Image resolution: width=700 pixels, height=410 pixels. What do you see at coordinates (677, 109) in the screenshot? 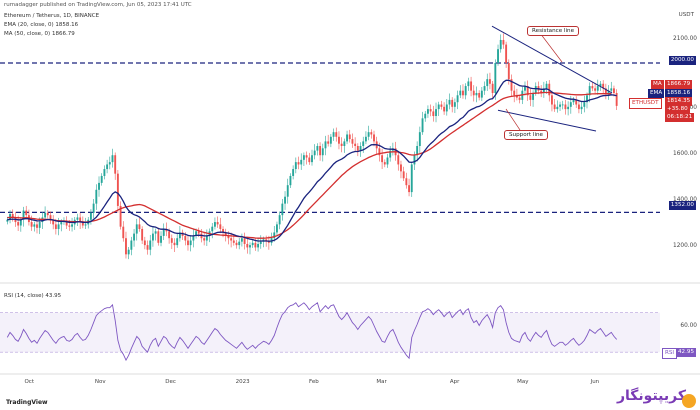
I see `last-change-tag: +35.80` at bounding box center [677, 109].